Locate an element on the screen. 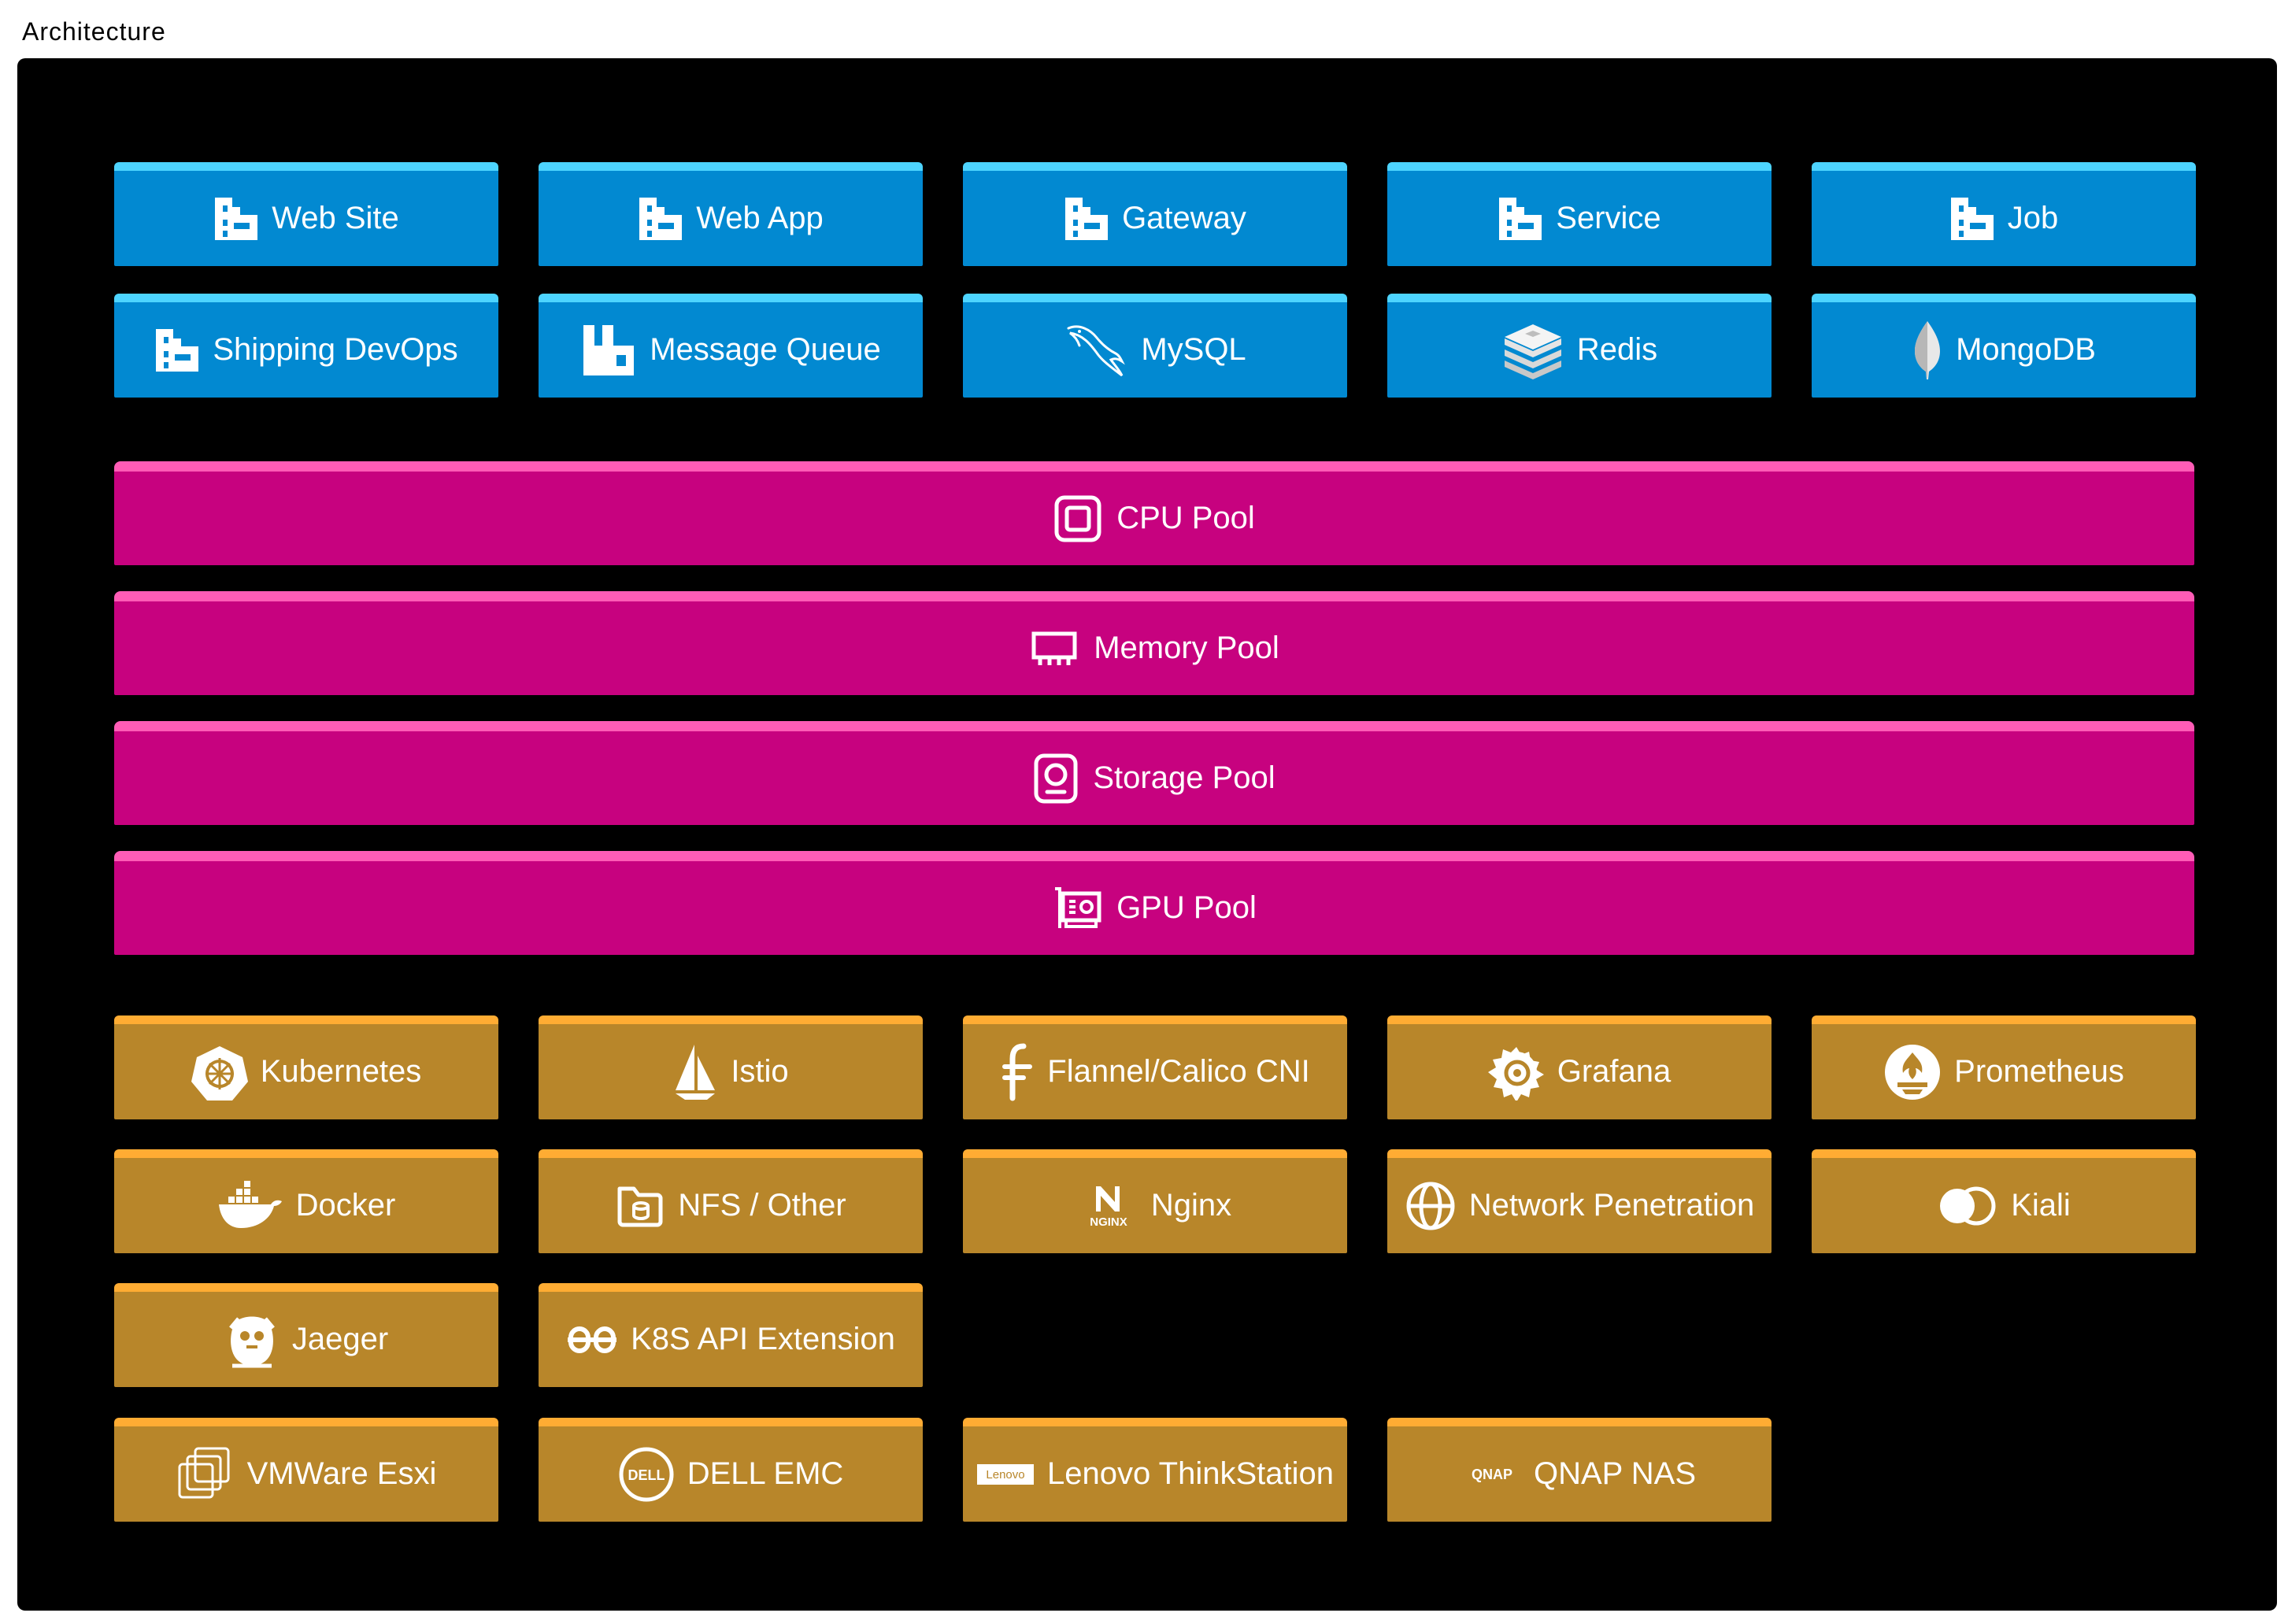 The image size is (2288, 1624). lenovo-thinkstation-block: Lenovo Lenovo ThinkStation is located at coordinates (1155, 1470).